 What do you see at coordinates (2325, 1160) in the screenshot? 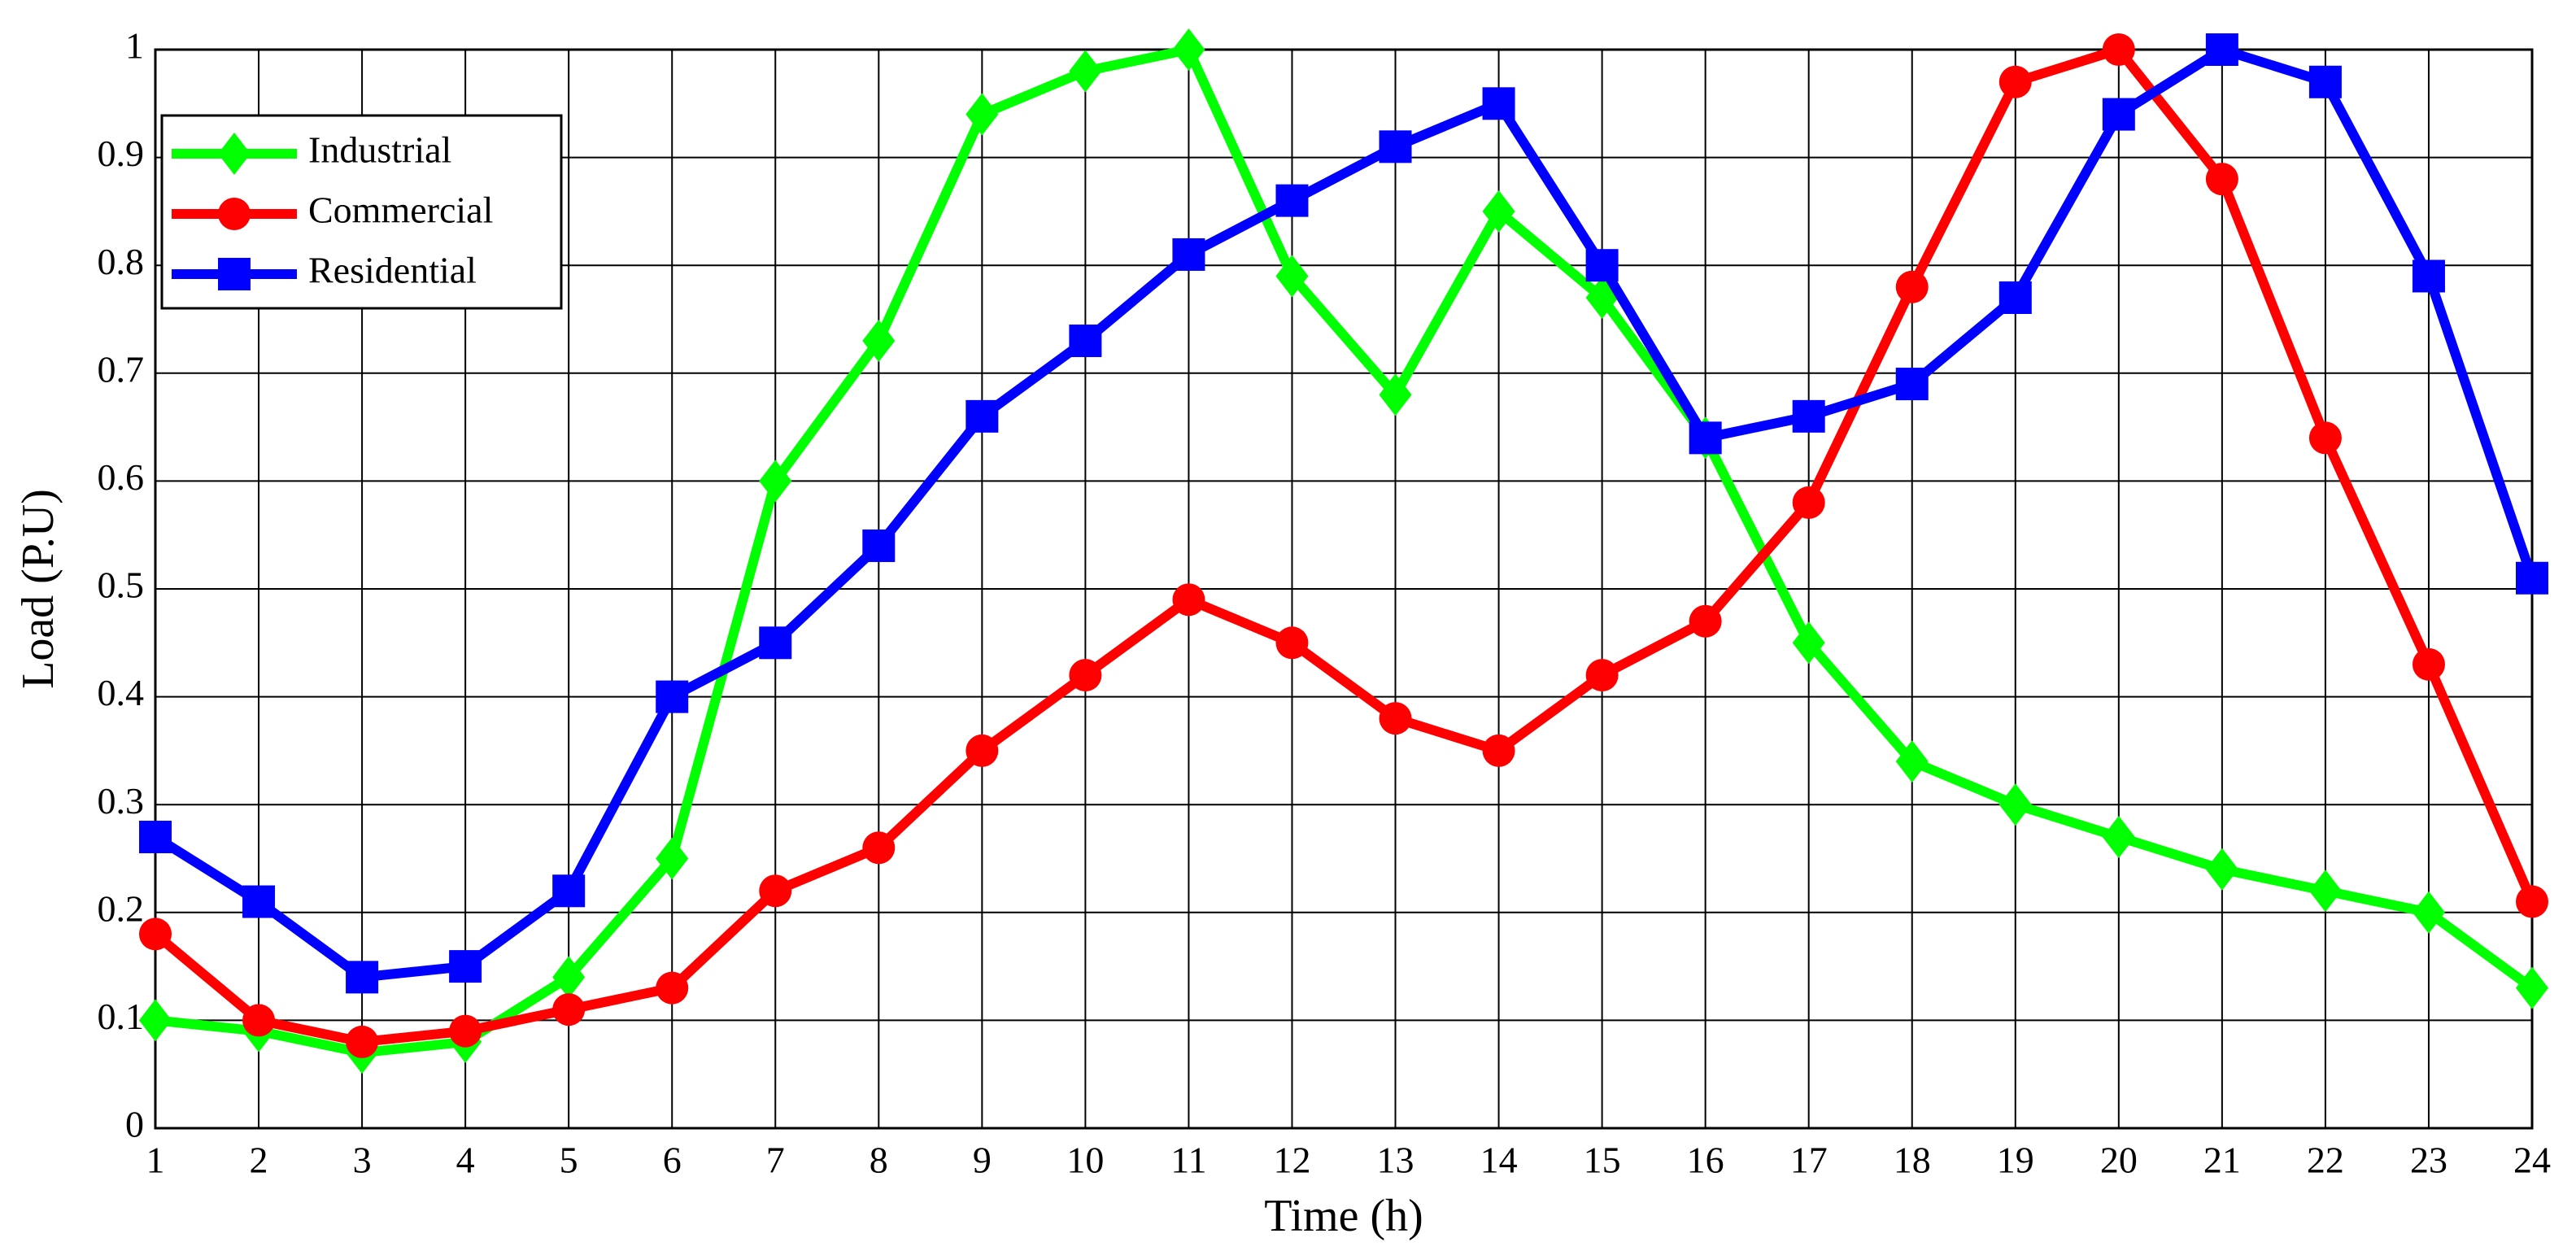
I see `x-tick-label: 22` at bounding box center [2325, 1160].